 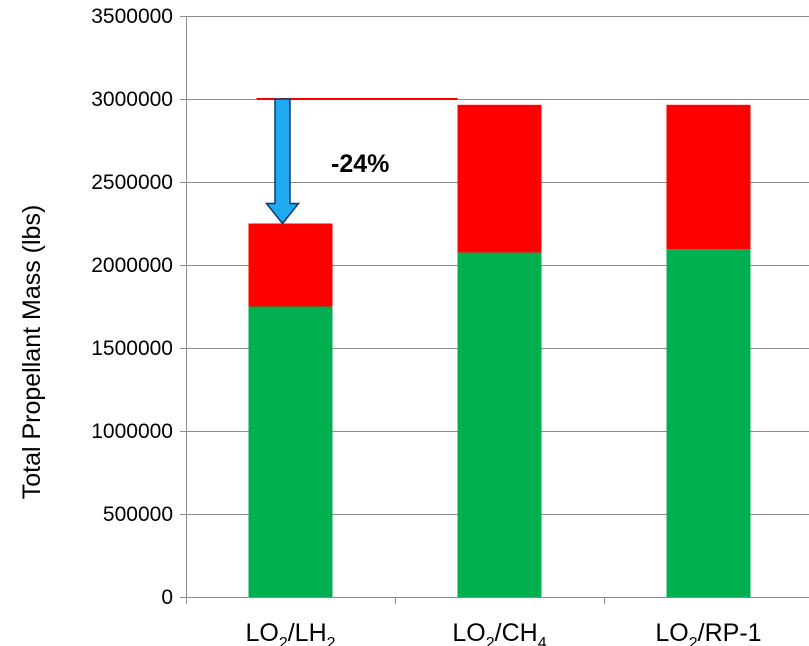 What do you see at coordinates (360, 164) in the screenshot?
I see `percent-change-label: -24%` at bounding box center [360, 164].